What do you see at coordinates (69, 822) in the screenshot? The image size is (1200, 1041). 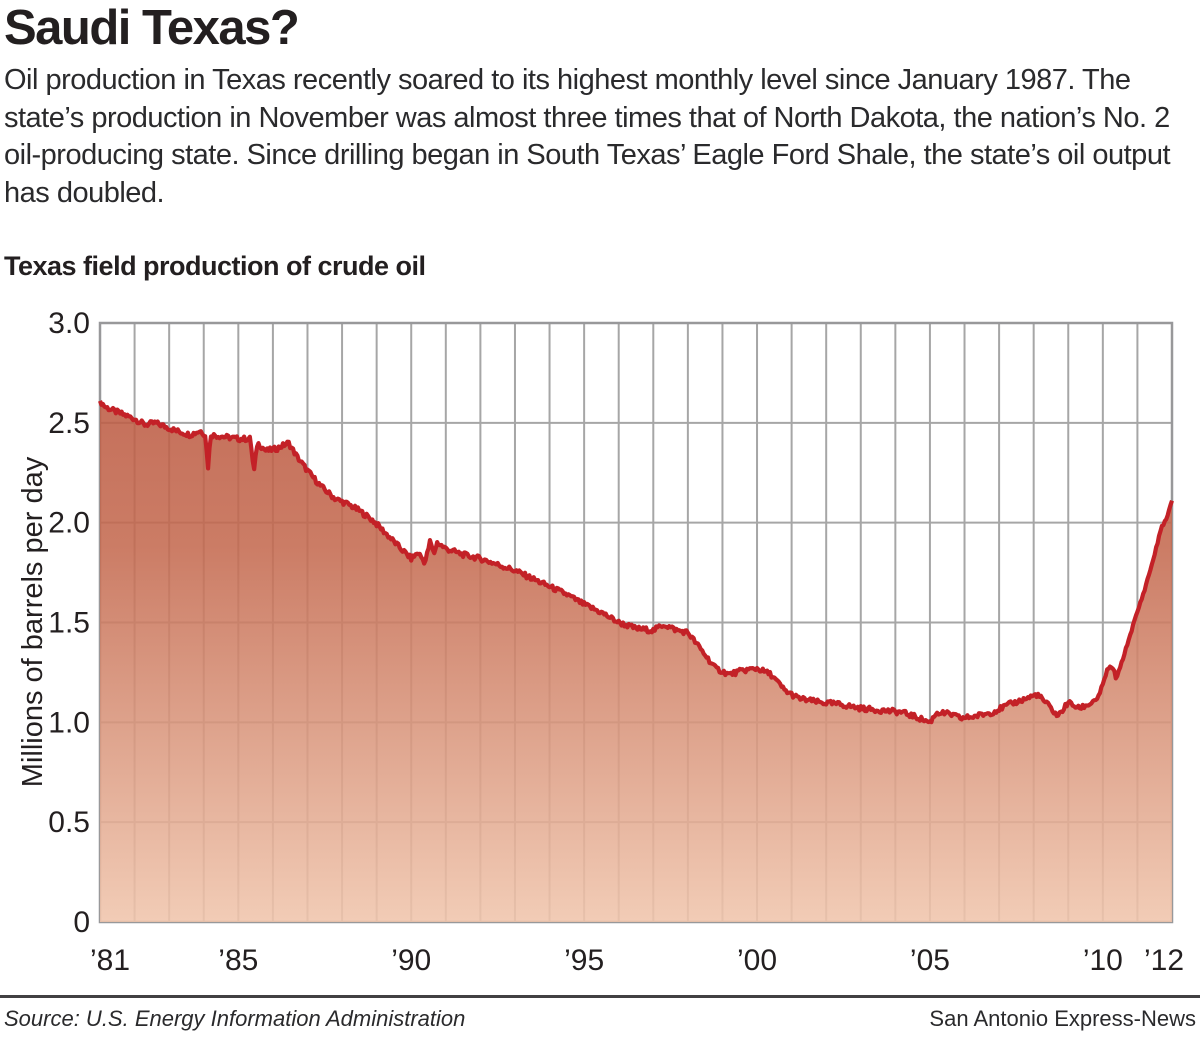 I see `y-tick-label: 0.5` at bounding box center [69, 822].